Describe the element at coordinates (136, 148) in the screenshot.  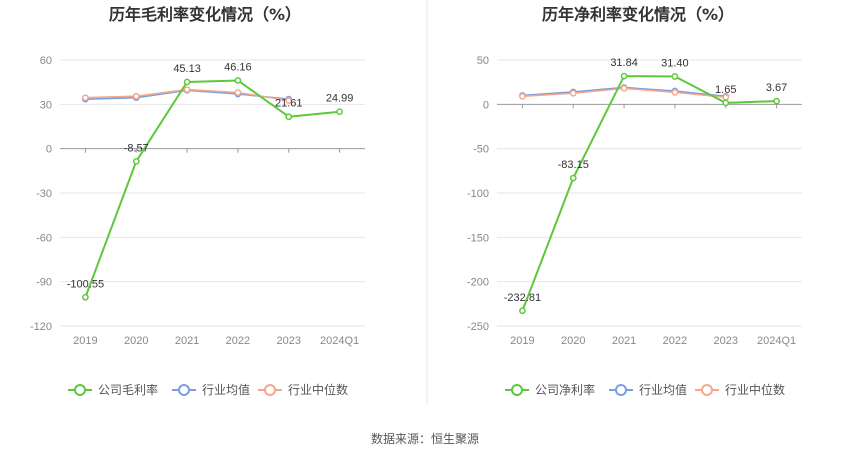
I see `data-label: -8.57` at that location.